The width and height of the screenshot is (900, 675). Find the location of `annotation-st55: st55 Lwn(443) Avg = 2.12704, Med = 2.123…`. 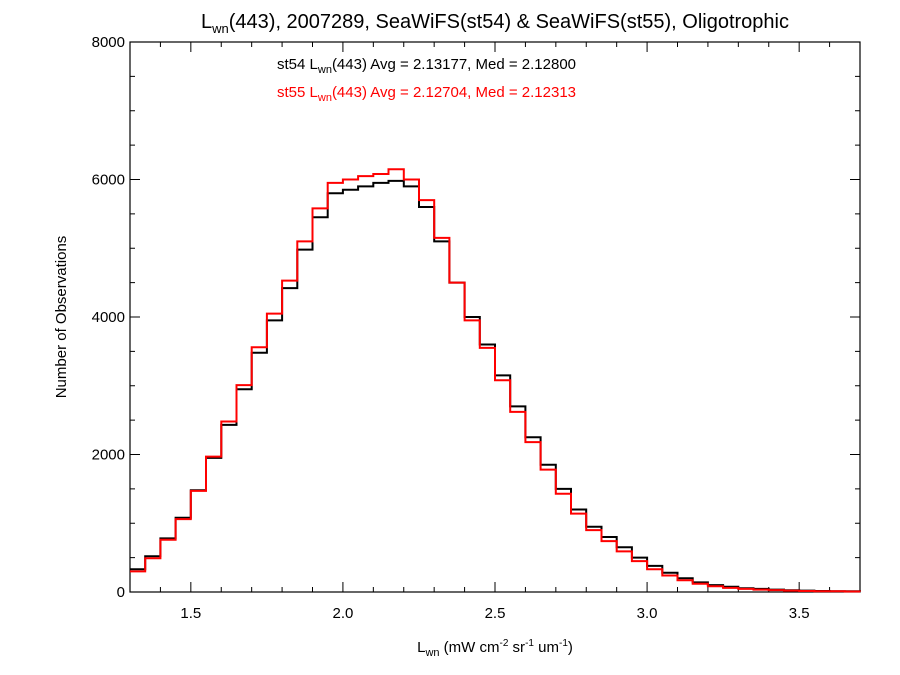

annotation-st55: st55 Lwn(443) Avg = 2.12704, Med = 2.123… is located at coordinates (426, 94).